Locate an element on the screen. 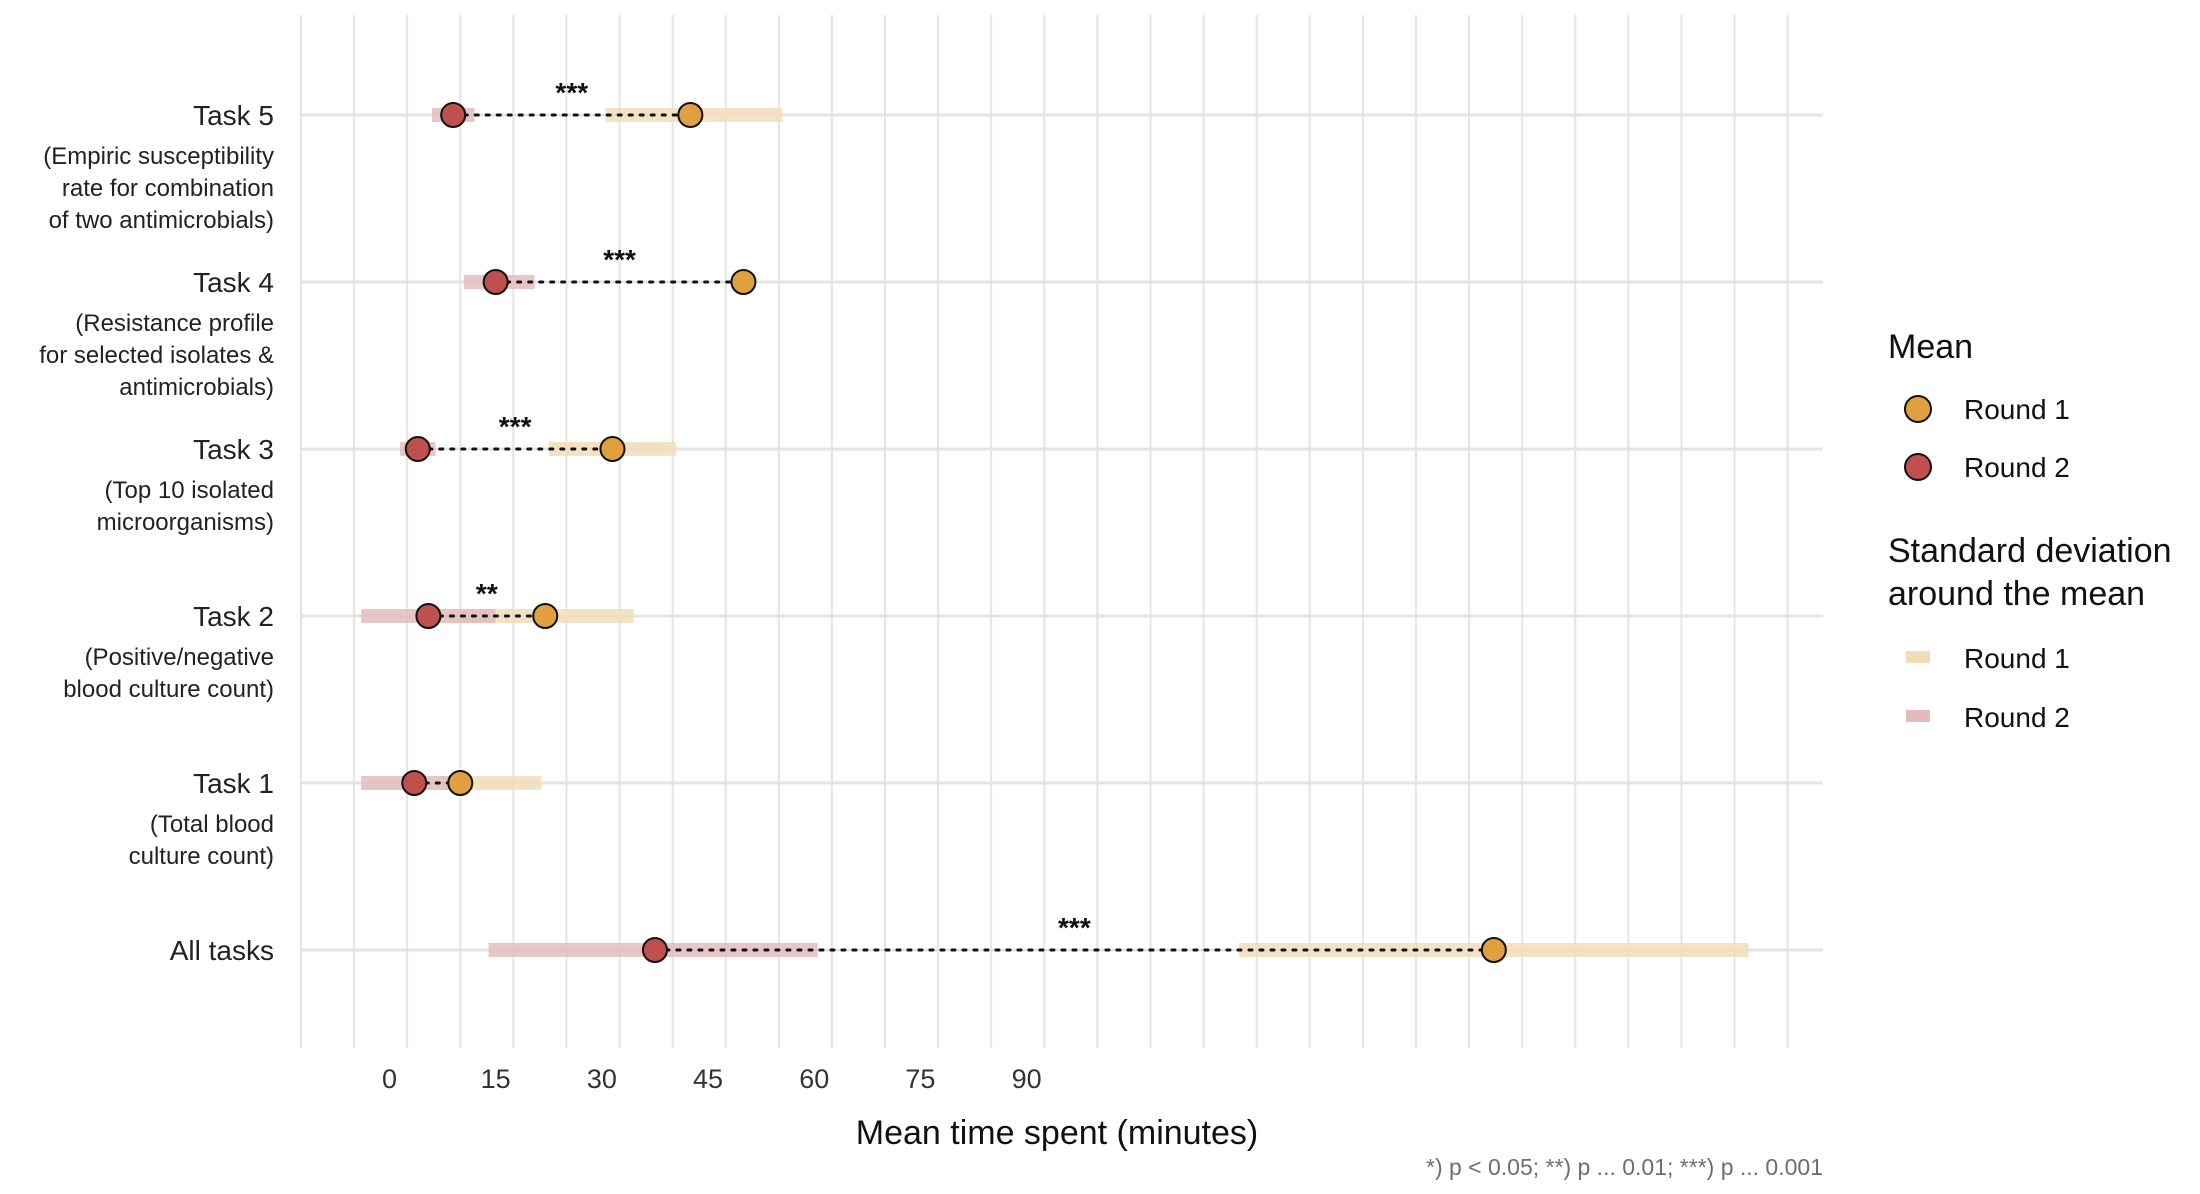  legend-round2-band is located at coordinates (1918, 716).